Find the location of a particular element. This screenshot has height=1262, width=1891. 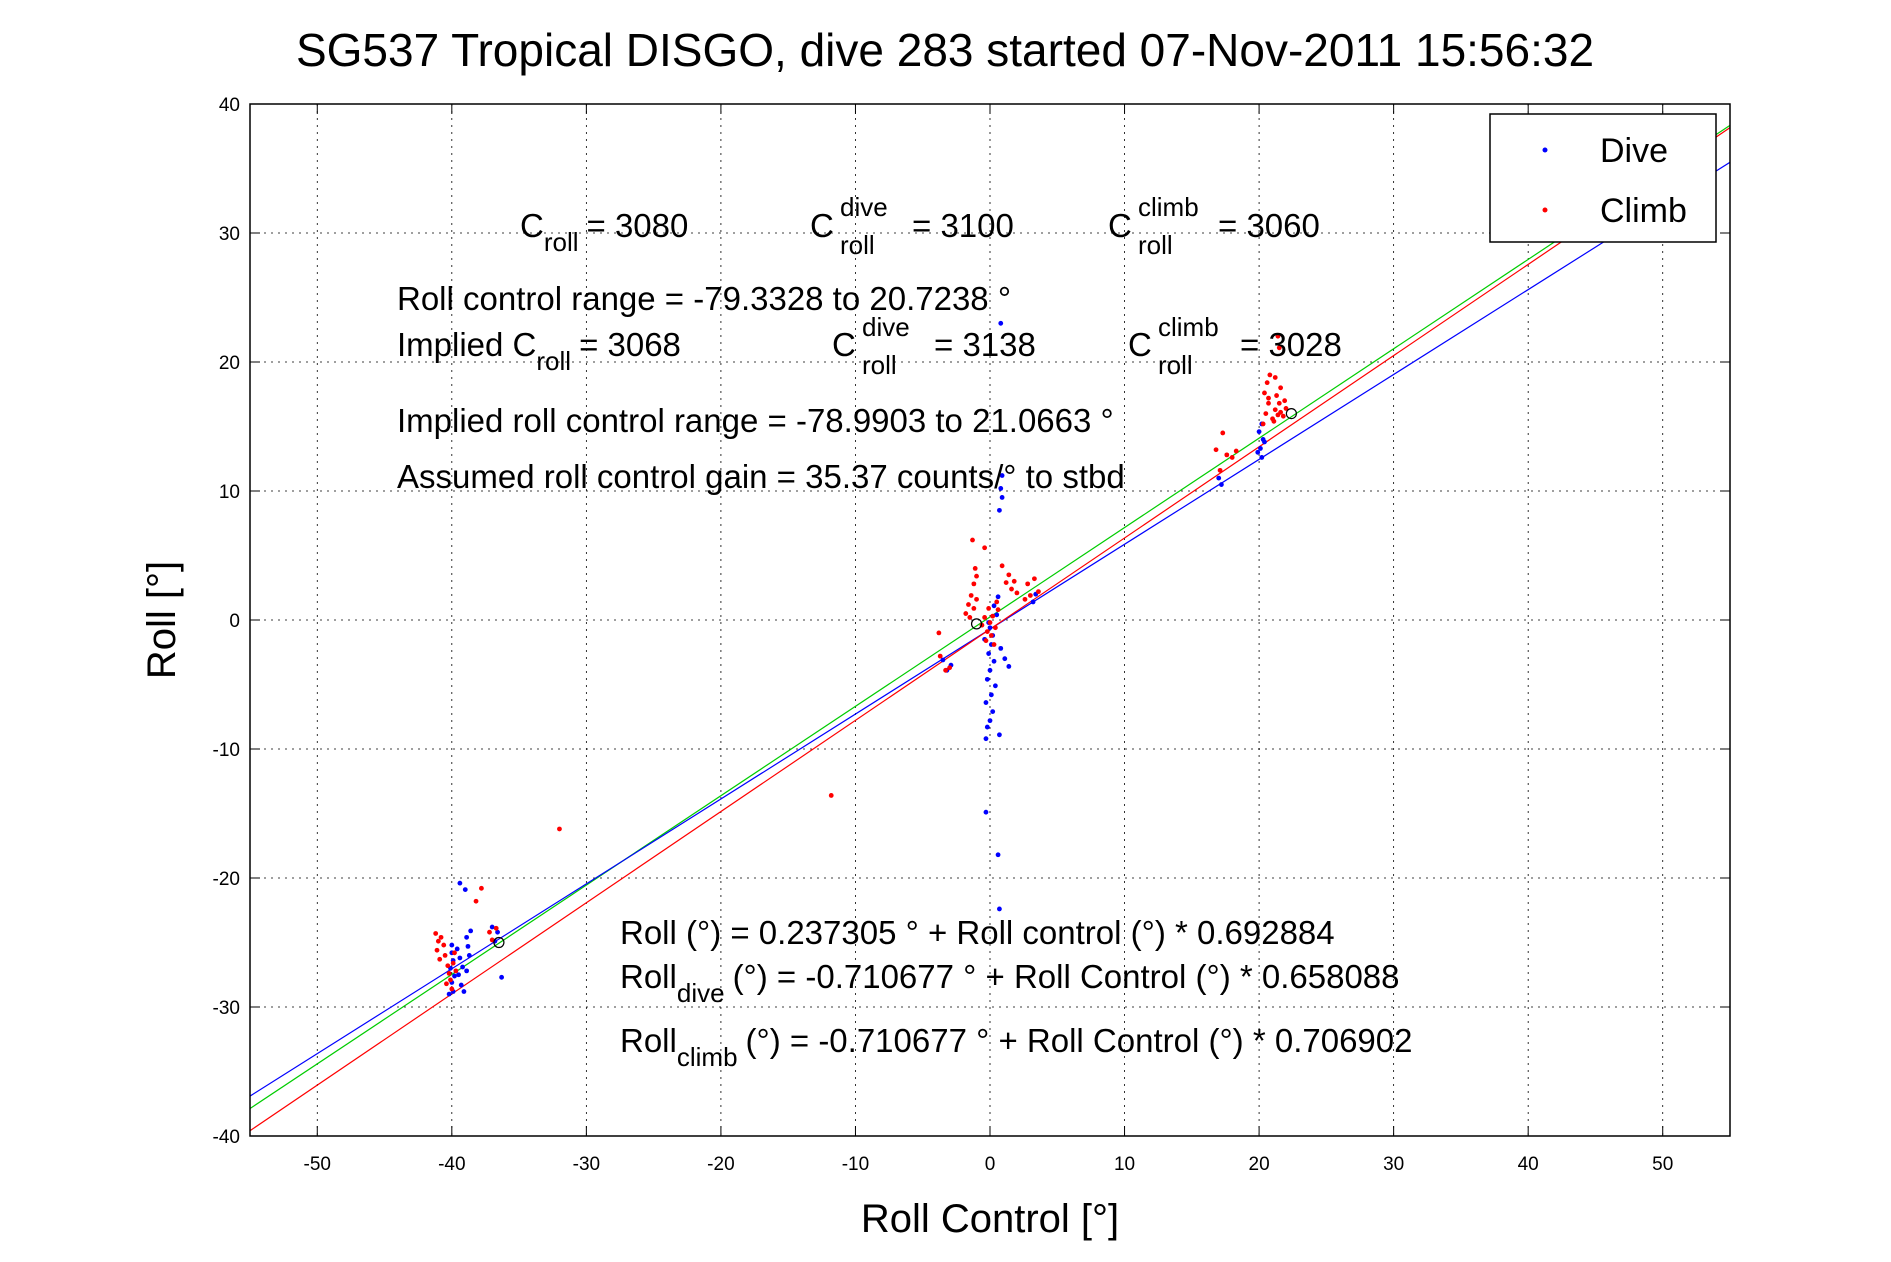

y-tick-label: 10 is located at coordinates (229, 492).